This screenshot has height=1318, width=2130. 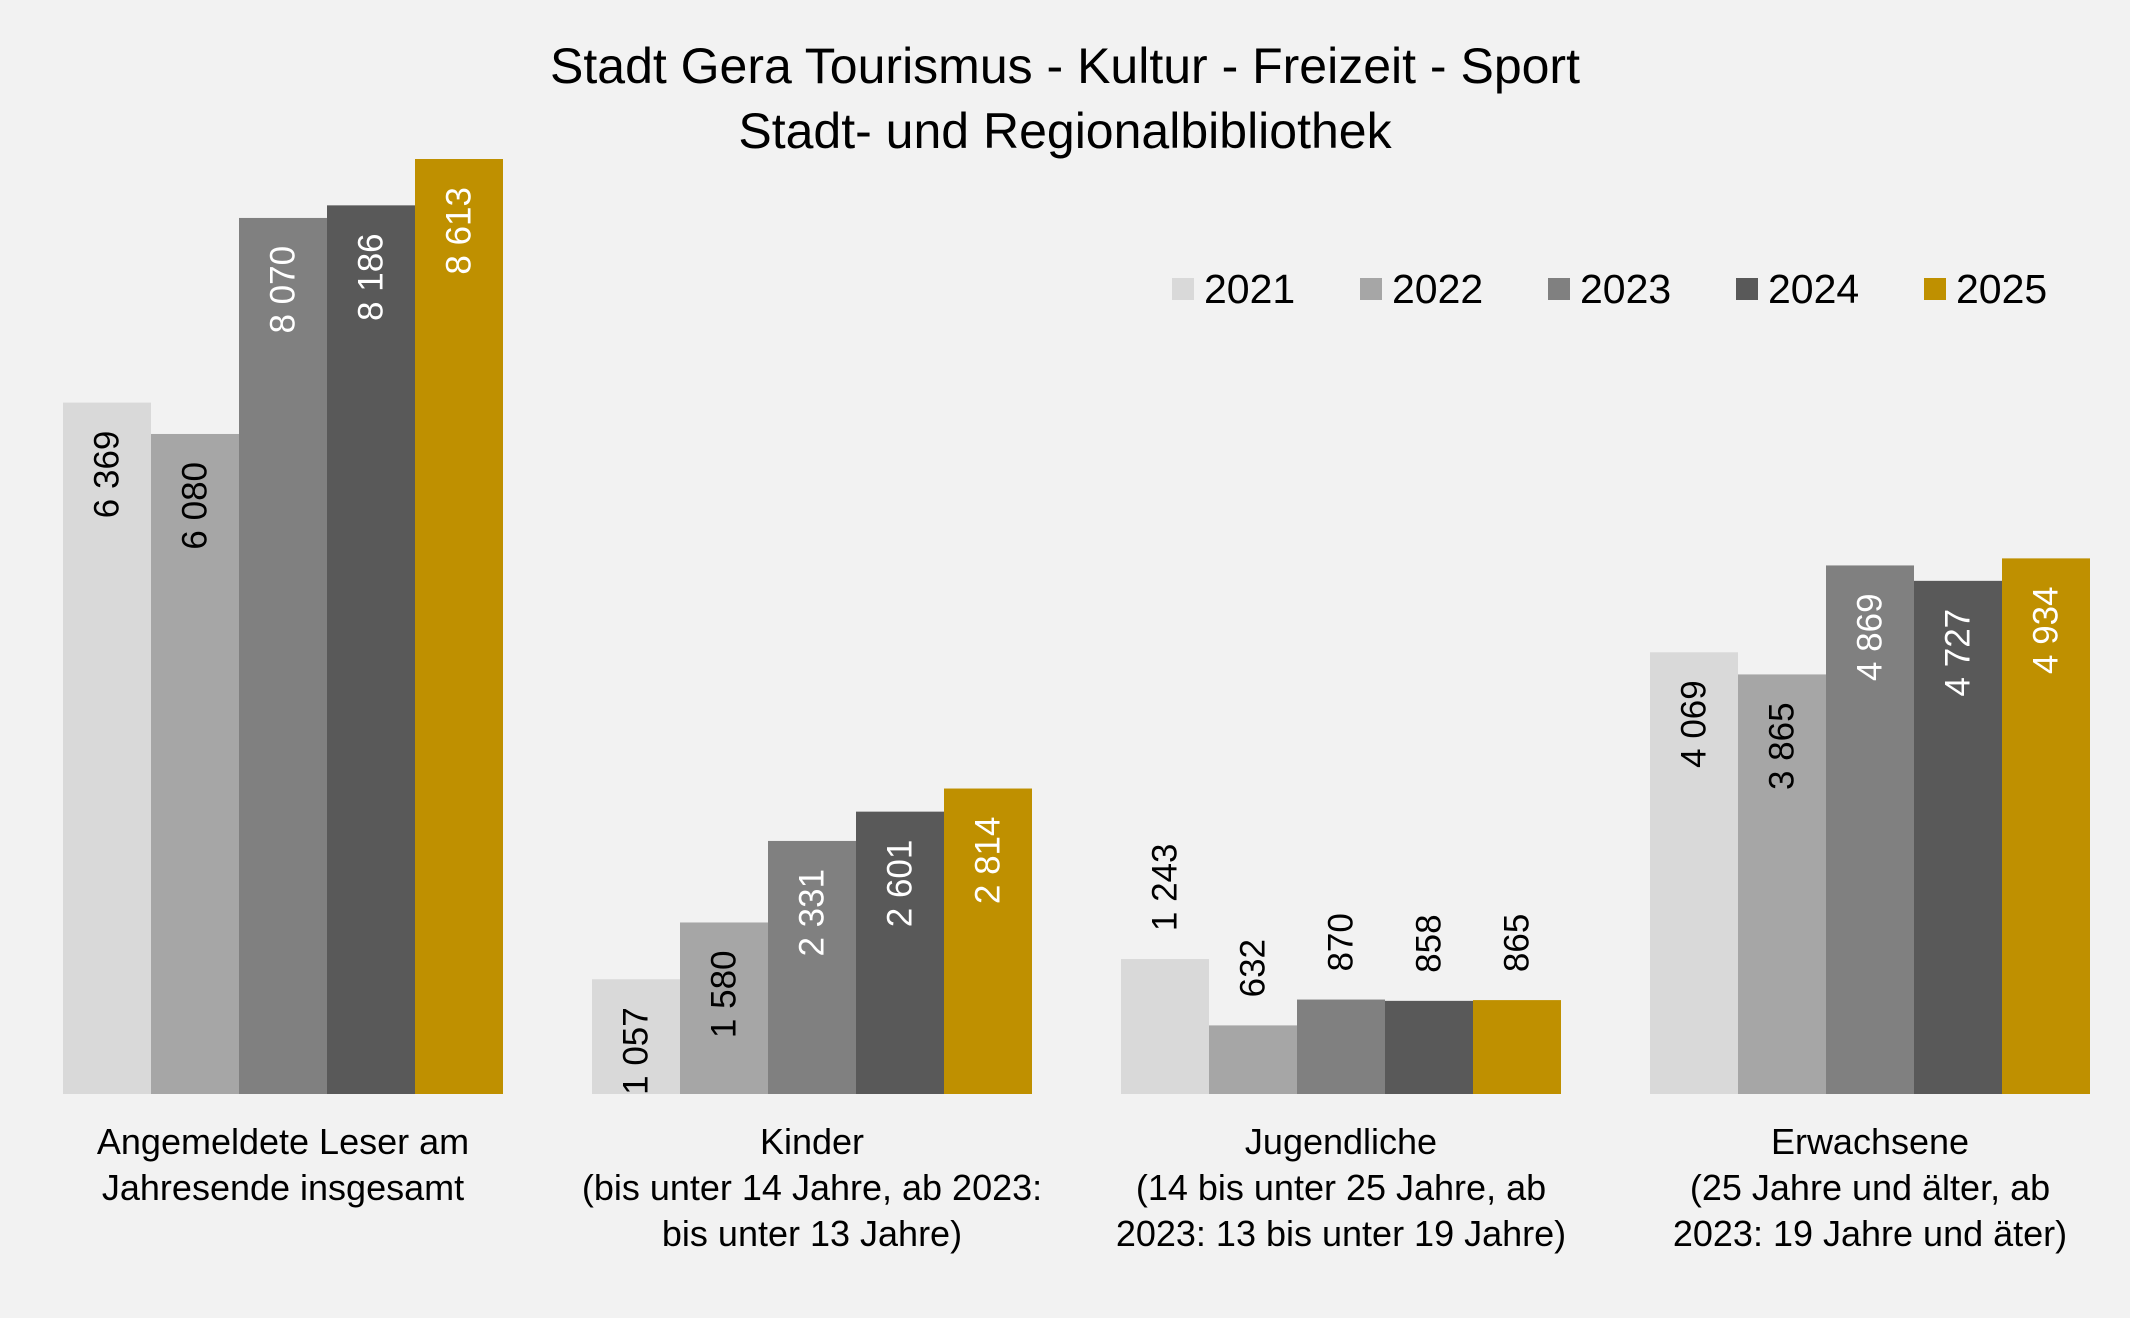 What do you see at coordinates (988, 861) in the screenshot?
I see `value-label-2025-cat-1: 2 814` at bounding box center [988, 861].